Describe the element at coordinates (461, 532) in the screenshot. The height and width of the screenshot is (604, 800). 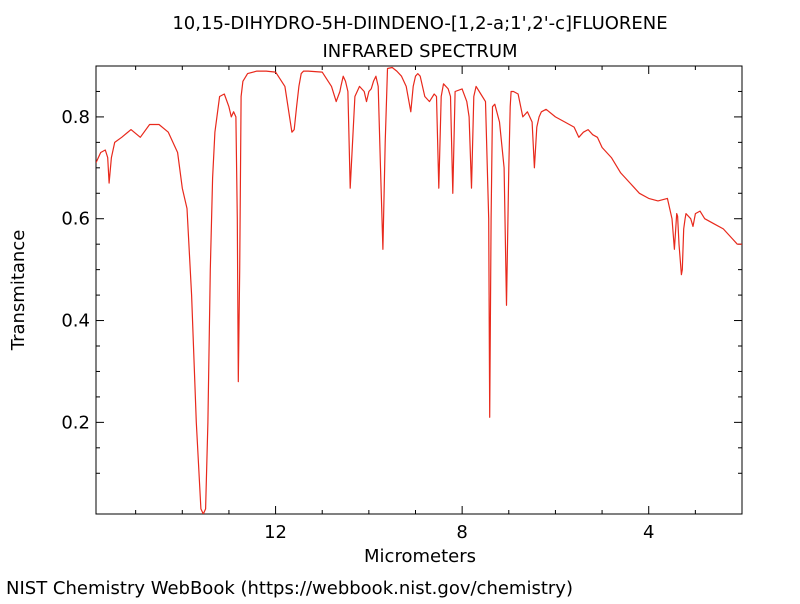
I see `x-tick-label: 8` at that location.